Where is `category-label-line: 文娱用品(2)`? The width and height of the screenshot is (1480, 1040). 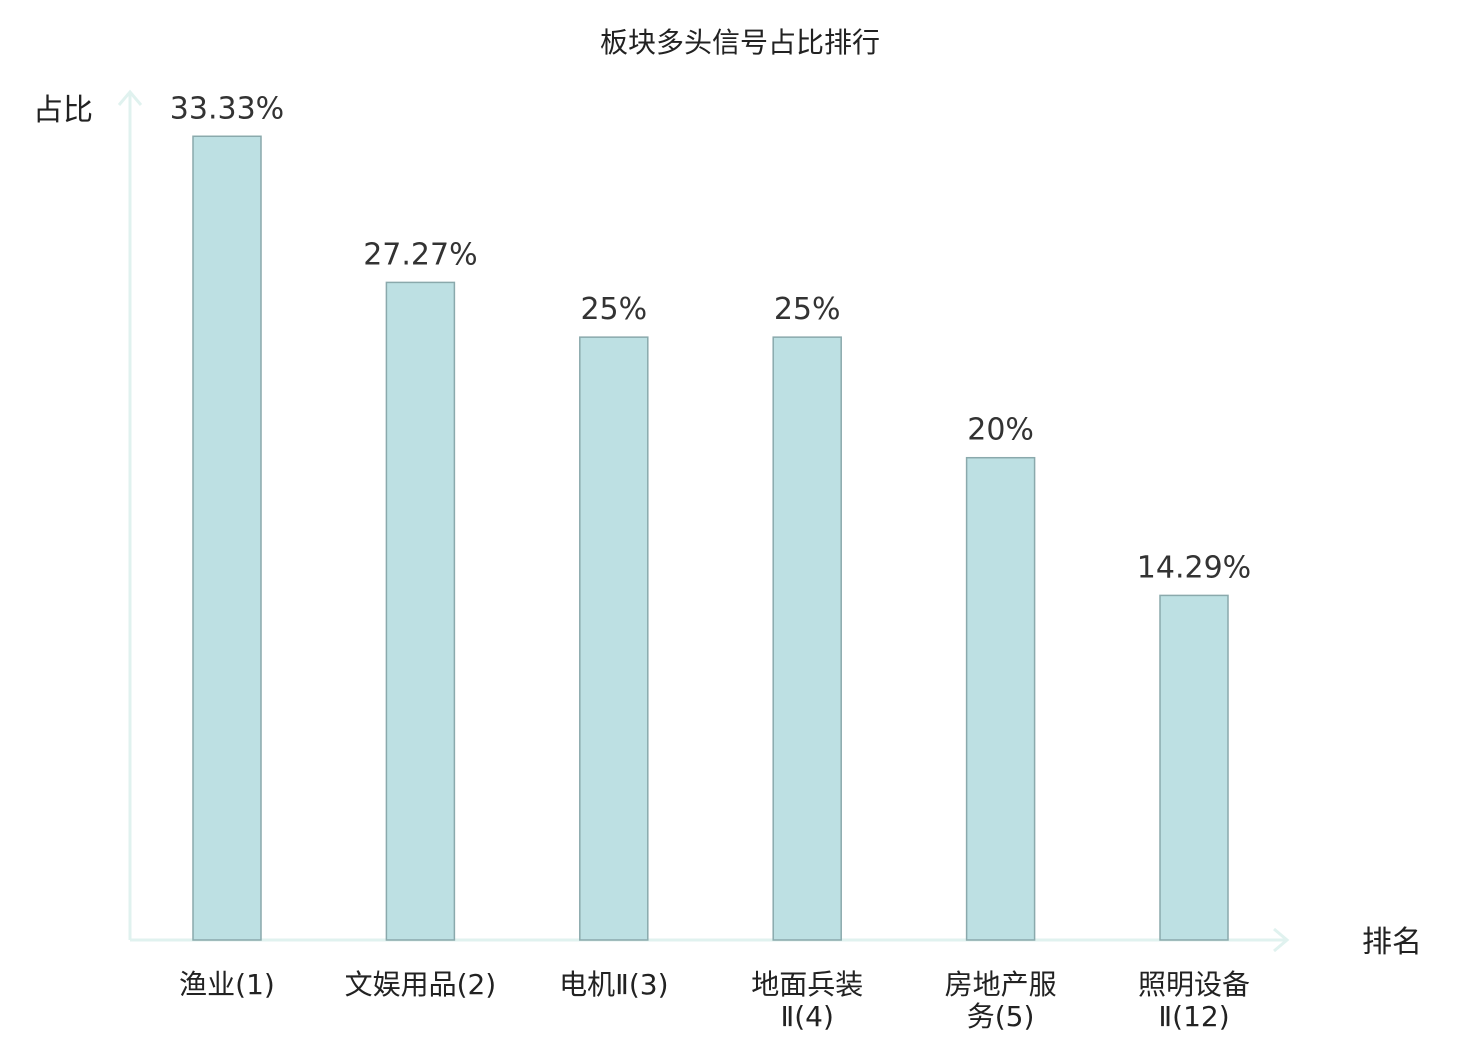
category-label-line: 文娱用品(2) is located at coordinates (421, 984).